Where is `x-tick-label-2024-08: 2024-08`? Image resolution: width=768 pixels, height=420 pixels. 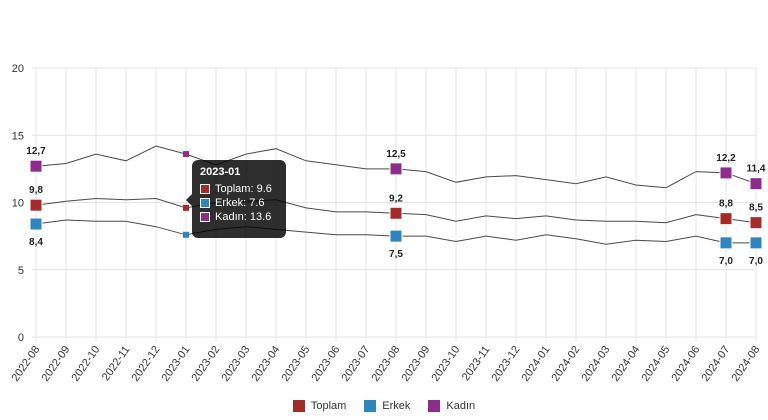
x-tick-label-2024-08: 2024-08 is located at coordinates (745, 364).